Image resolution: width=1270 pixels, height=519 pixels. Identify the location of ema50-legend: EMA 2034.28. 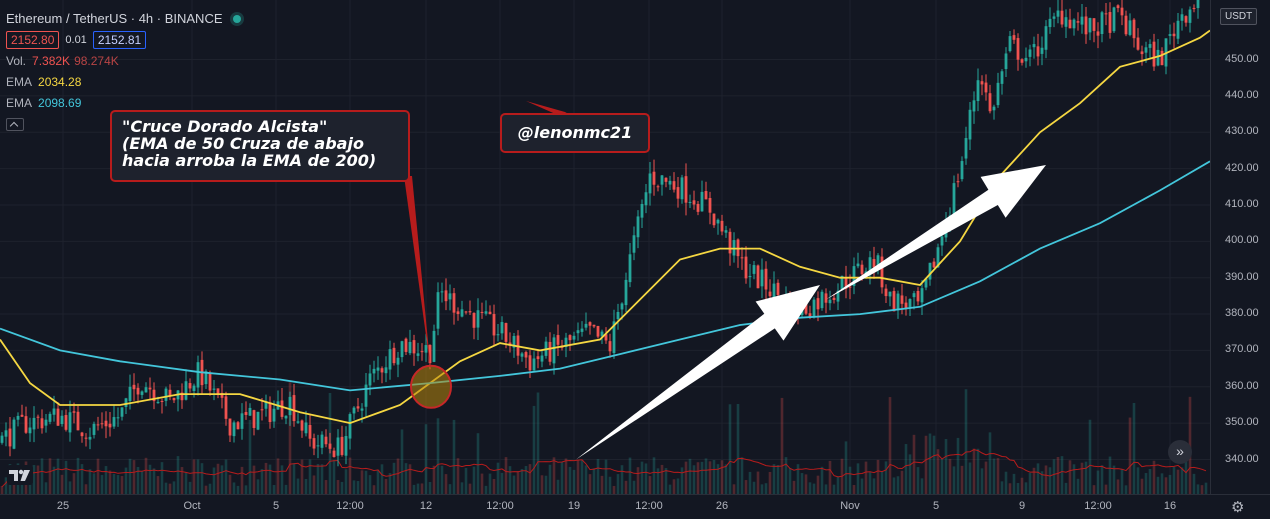
(123, 81).